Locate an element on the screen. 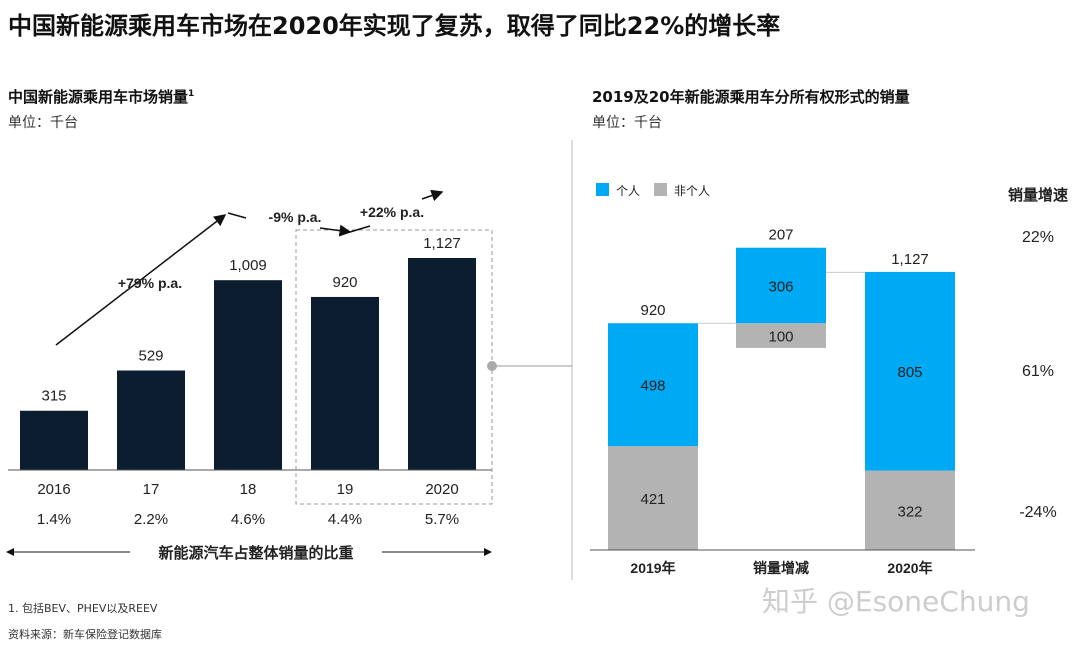  growth-value: -24% is located at coordinates (1037, 512).